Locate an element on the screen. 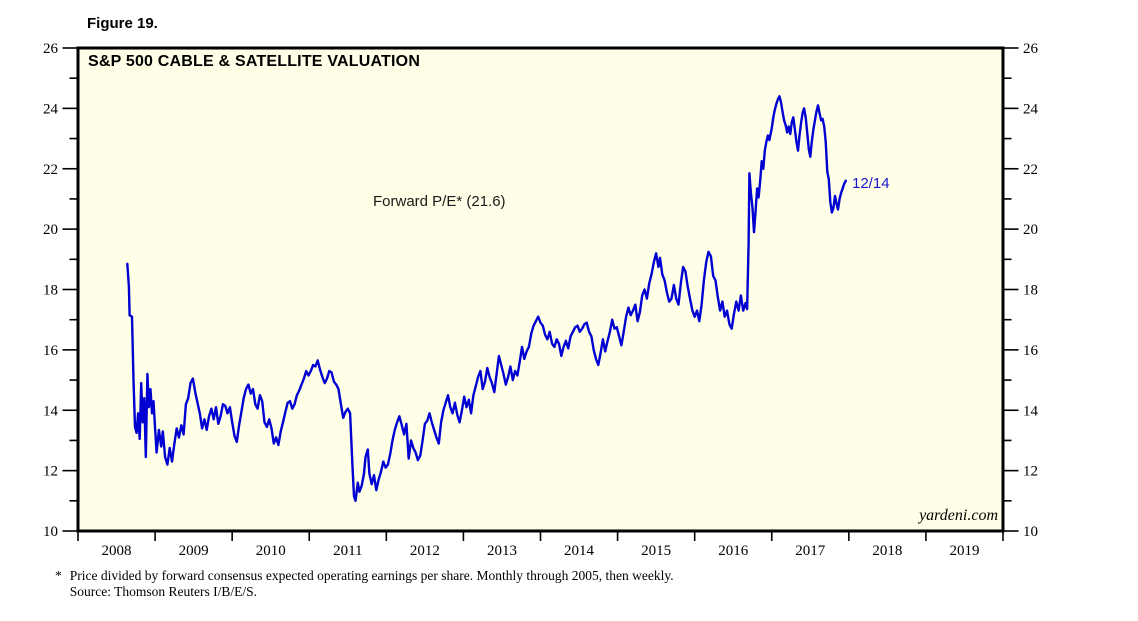 Image resolution: width=1138 pixels, height=621 pixels. y-axis-label-right: 14 is located at coordinates (1031, 411).